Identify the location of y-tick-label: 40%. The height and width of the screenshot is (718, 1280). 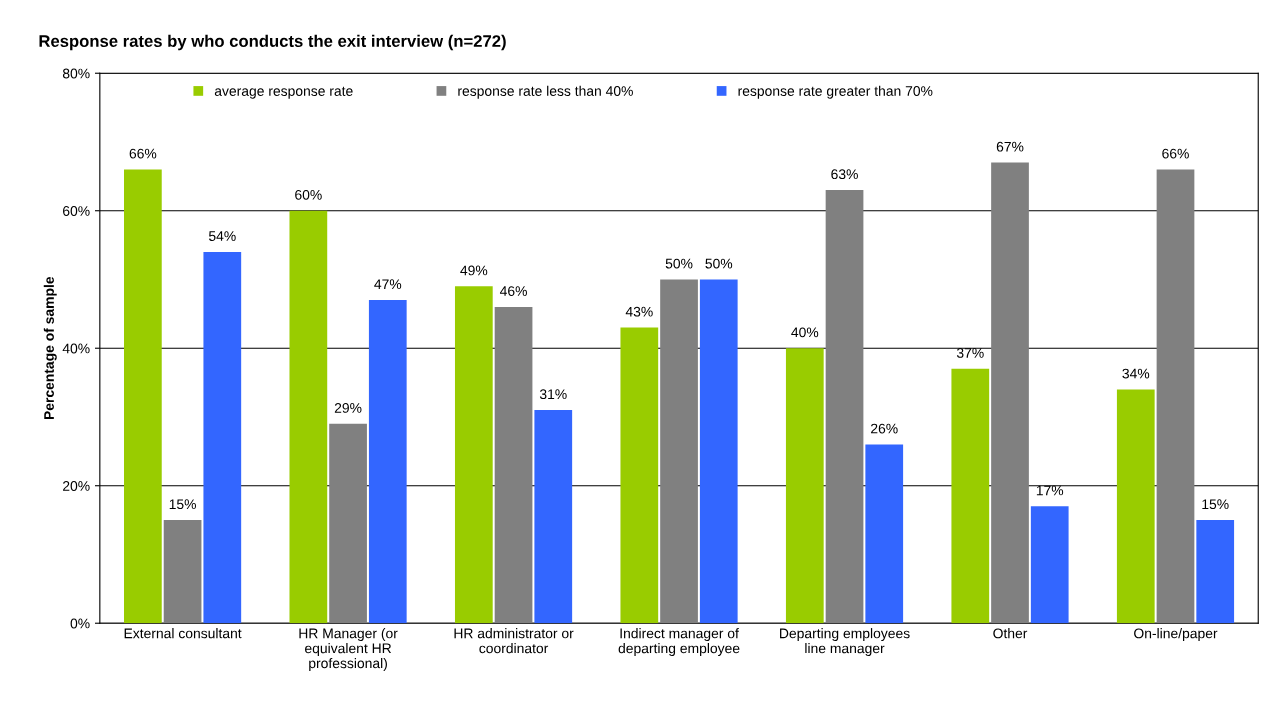
(76, 348).